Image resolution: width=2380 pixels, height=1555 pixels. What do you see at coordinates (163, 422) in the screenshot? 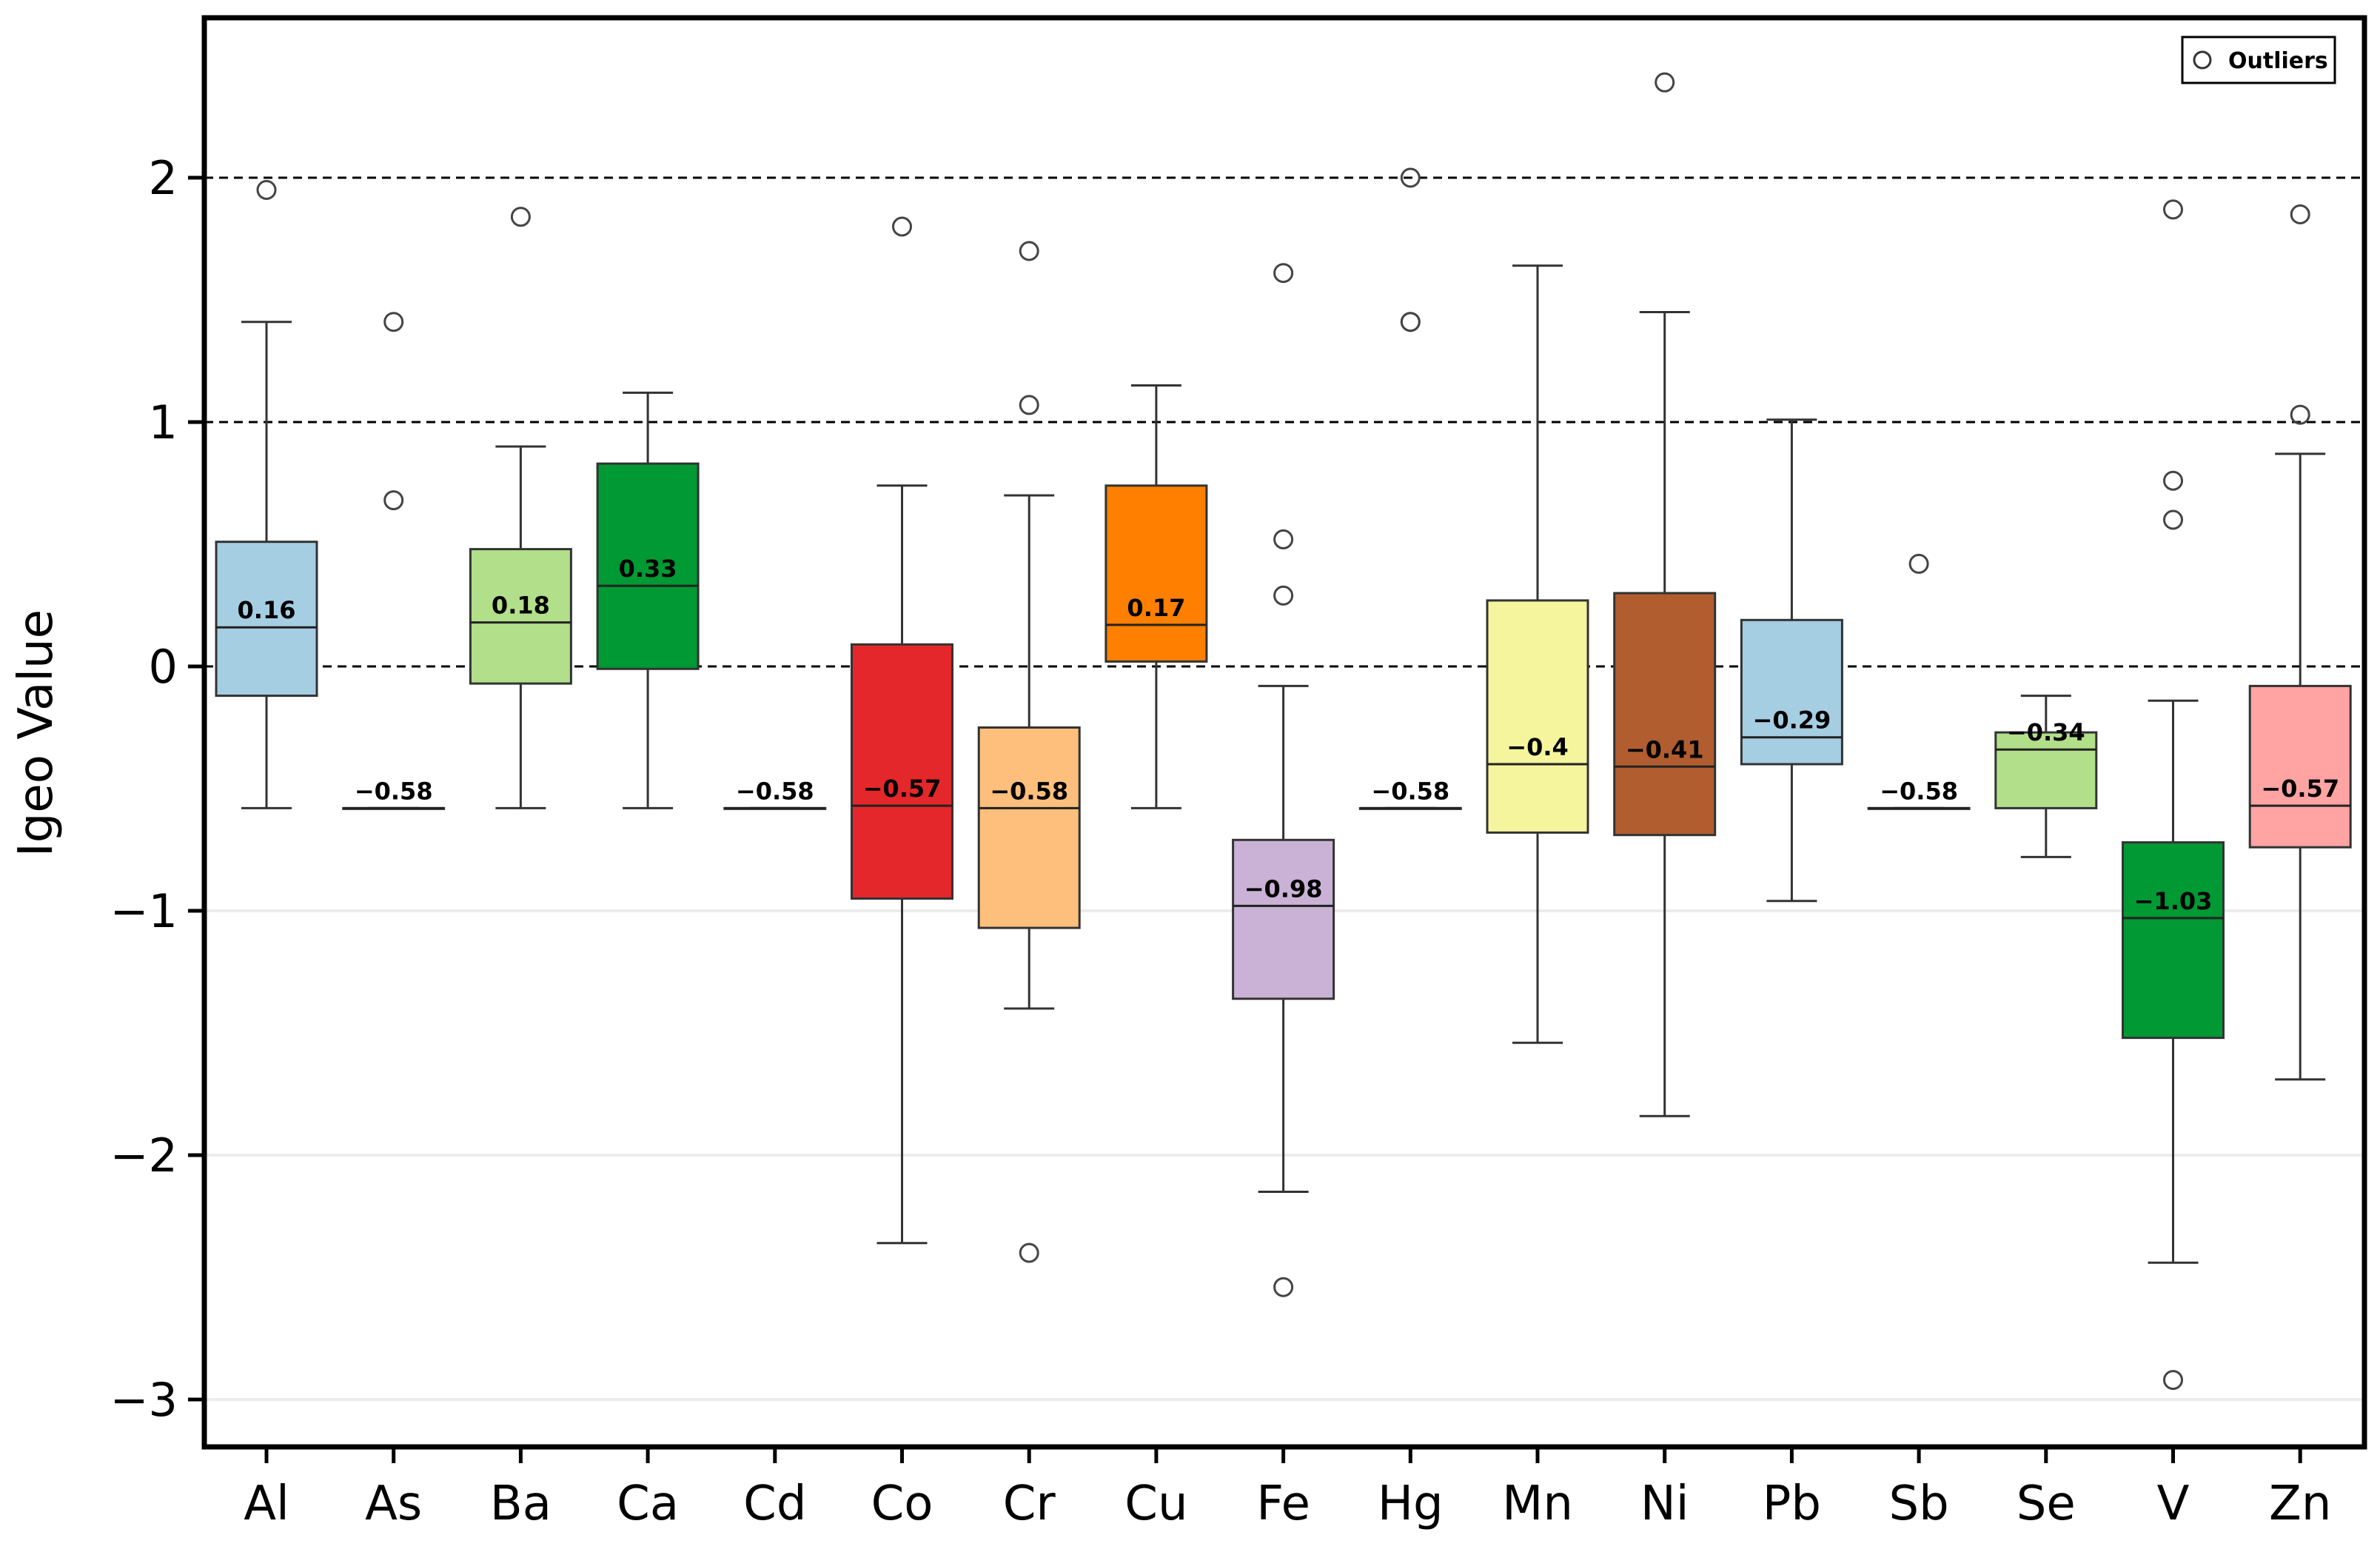
I see `y-tick-label: 1` at bounding box center [163, 422].